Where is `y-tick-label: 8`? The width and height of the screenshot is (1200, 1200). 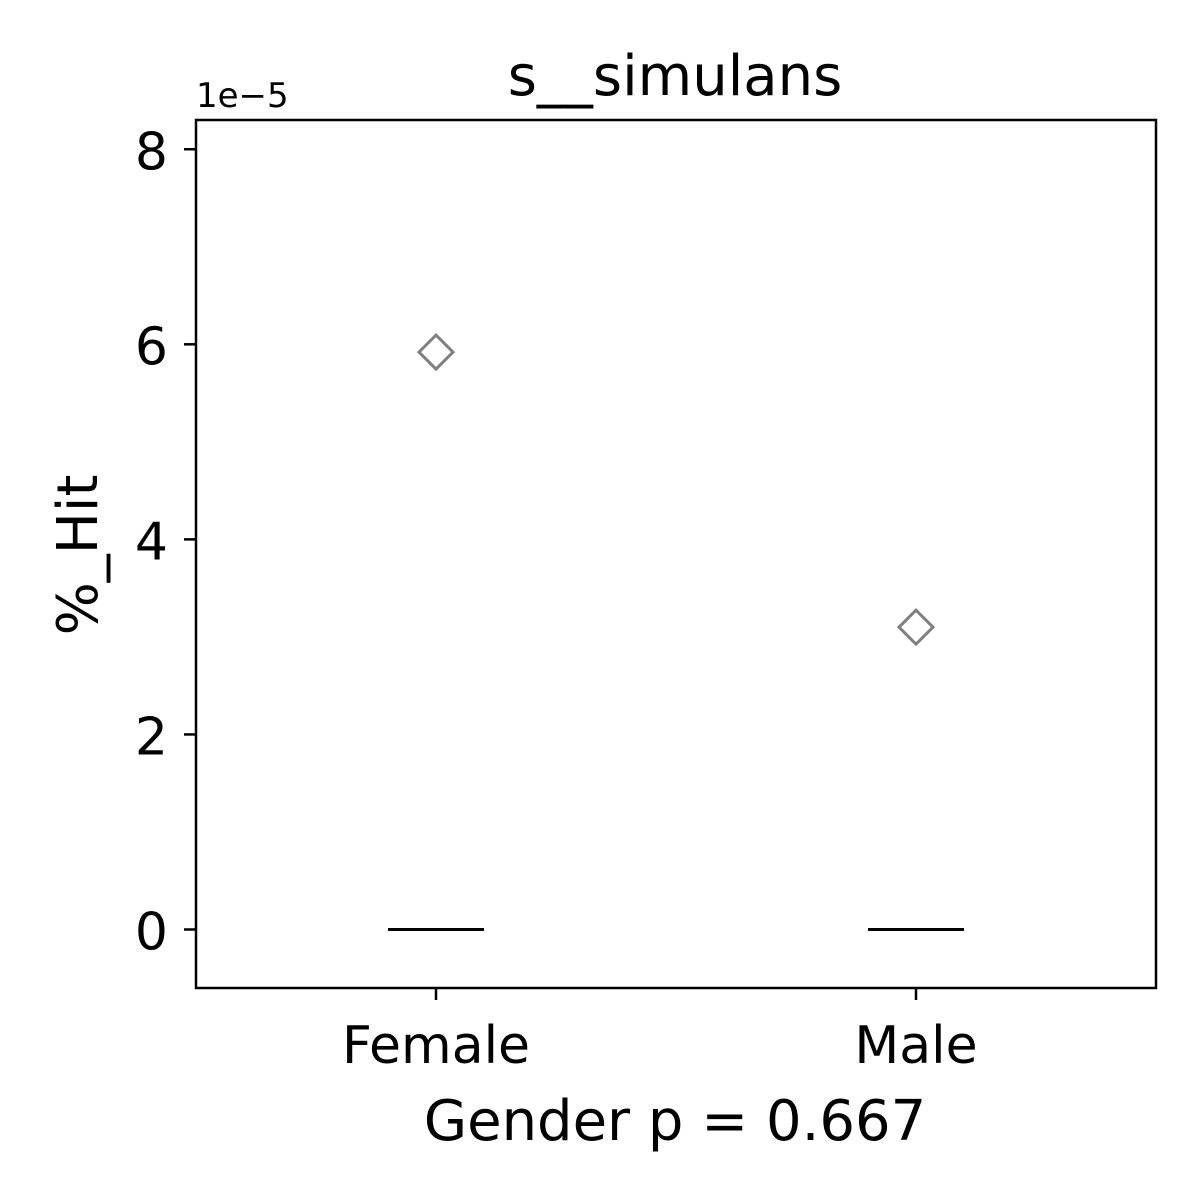
y-tick-label: 8 is located at coordinates (151, 152).